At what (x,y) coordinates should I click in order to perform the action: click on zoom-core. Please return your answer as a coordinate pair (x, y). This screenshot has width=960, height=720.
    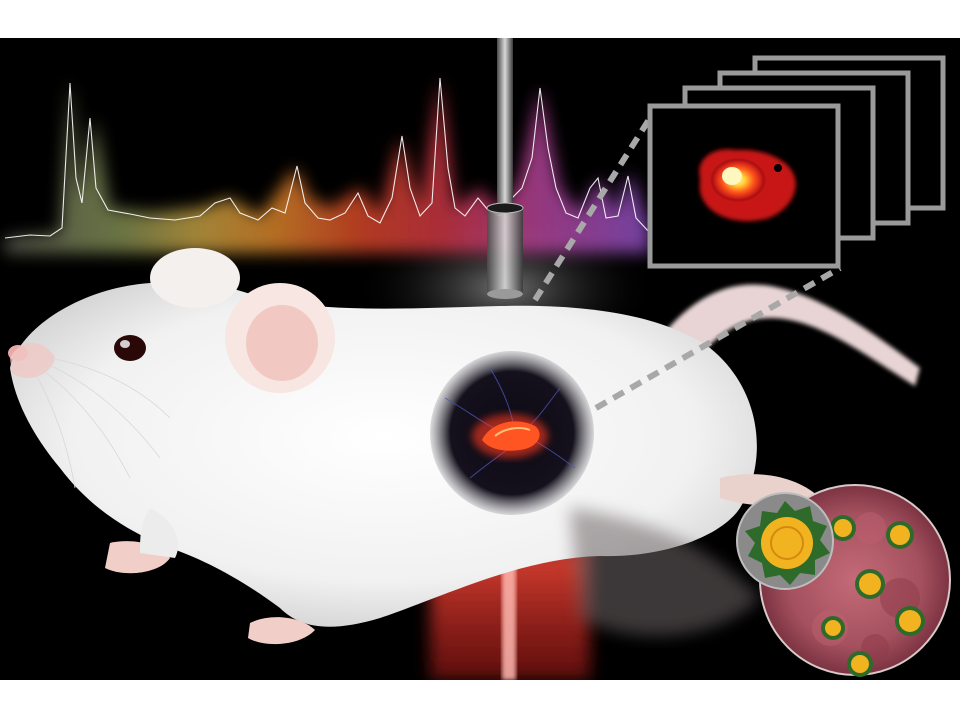
    Looking at the image, I should click on (787, 543).